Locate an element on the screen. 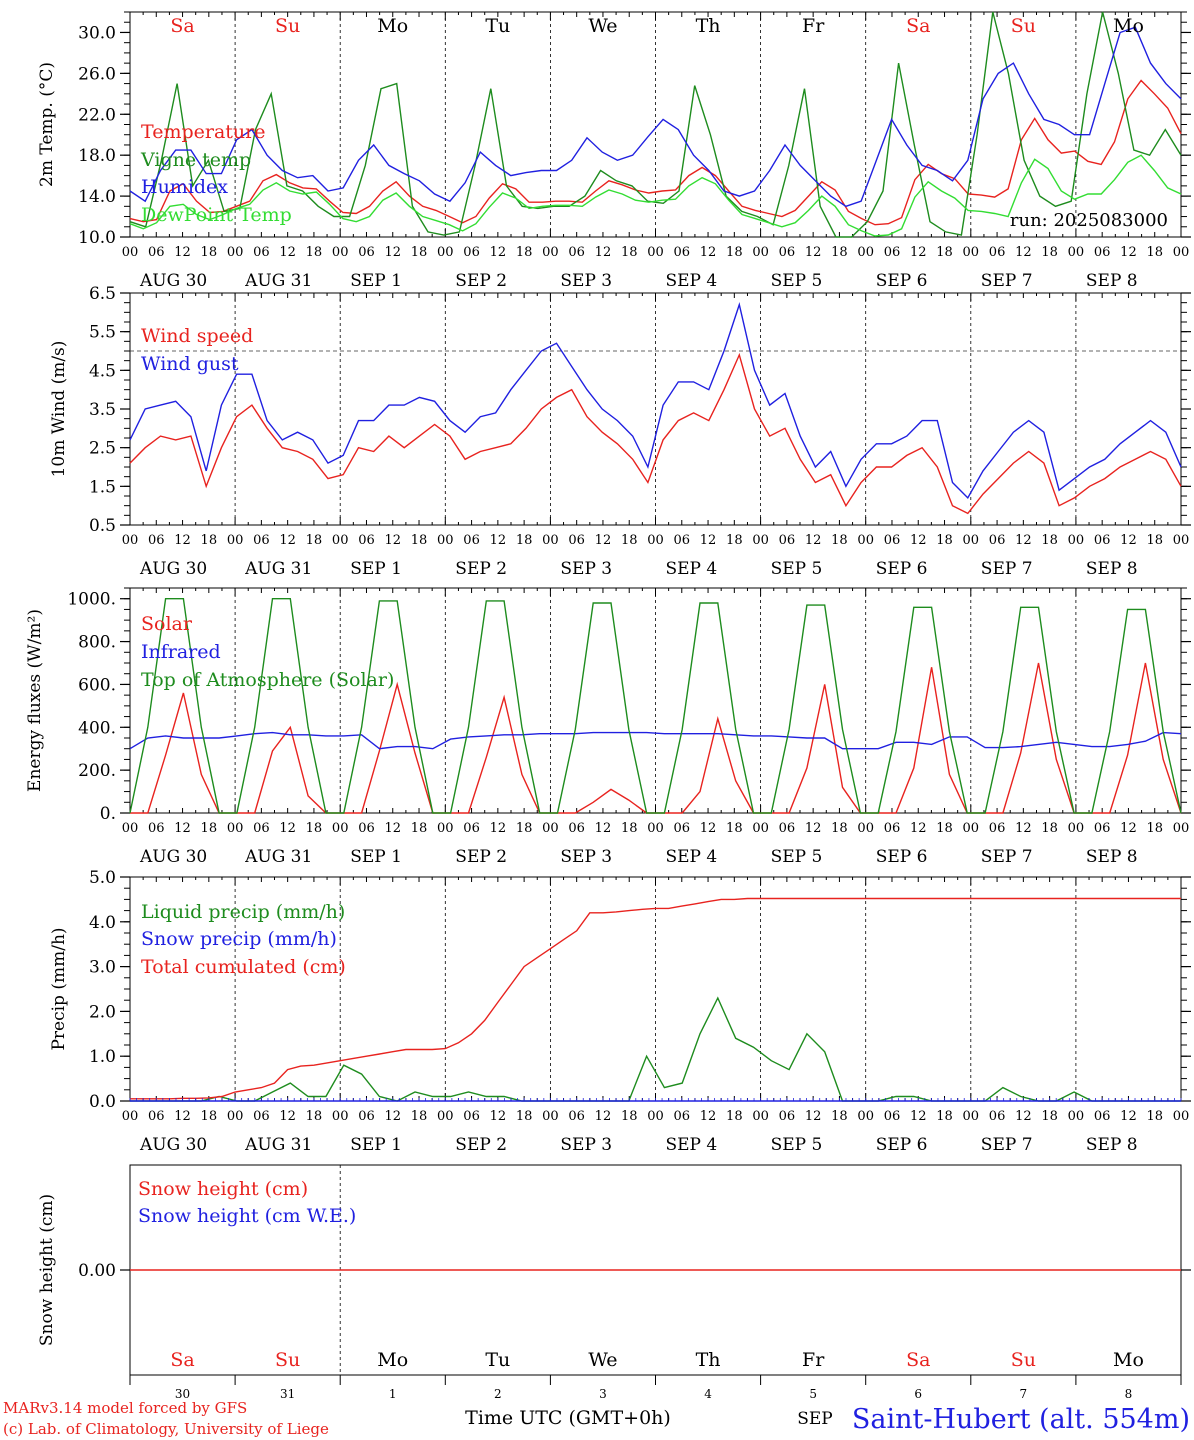 This screenshot has width=1194, height=1440. y-tick-label: 200. is located at coordinates (97, 771).